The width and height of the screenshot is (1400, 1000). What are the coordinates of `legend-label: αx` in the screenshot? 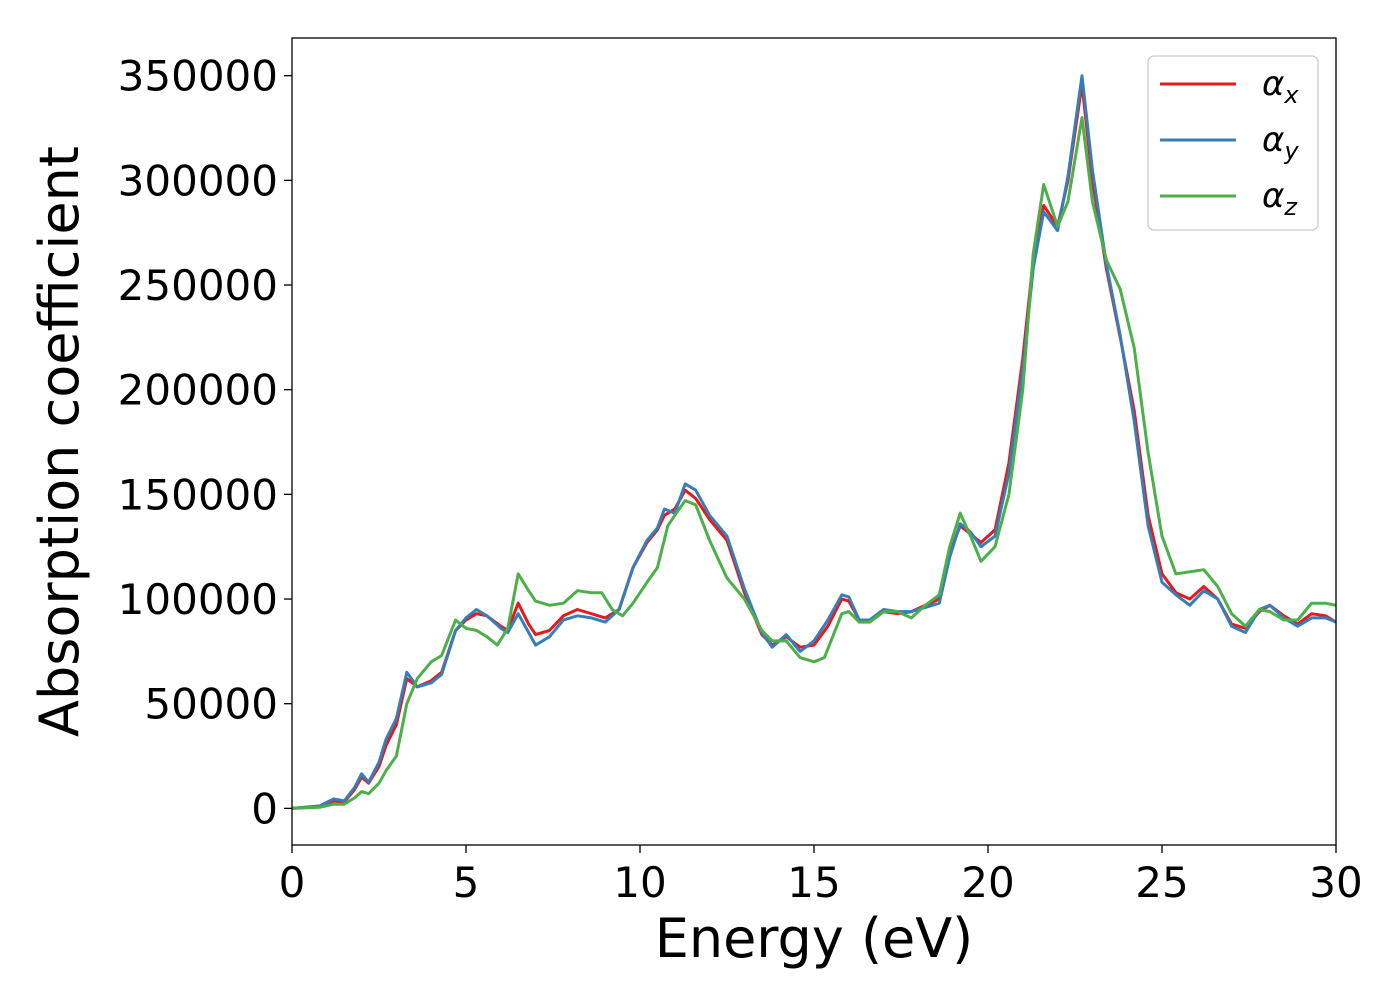 It's located at (1280, 86).